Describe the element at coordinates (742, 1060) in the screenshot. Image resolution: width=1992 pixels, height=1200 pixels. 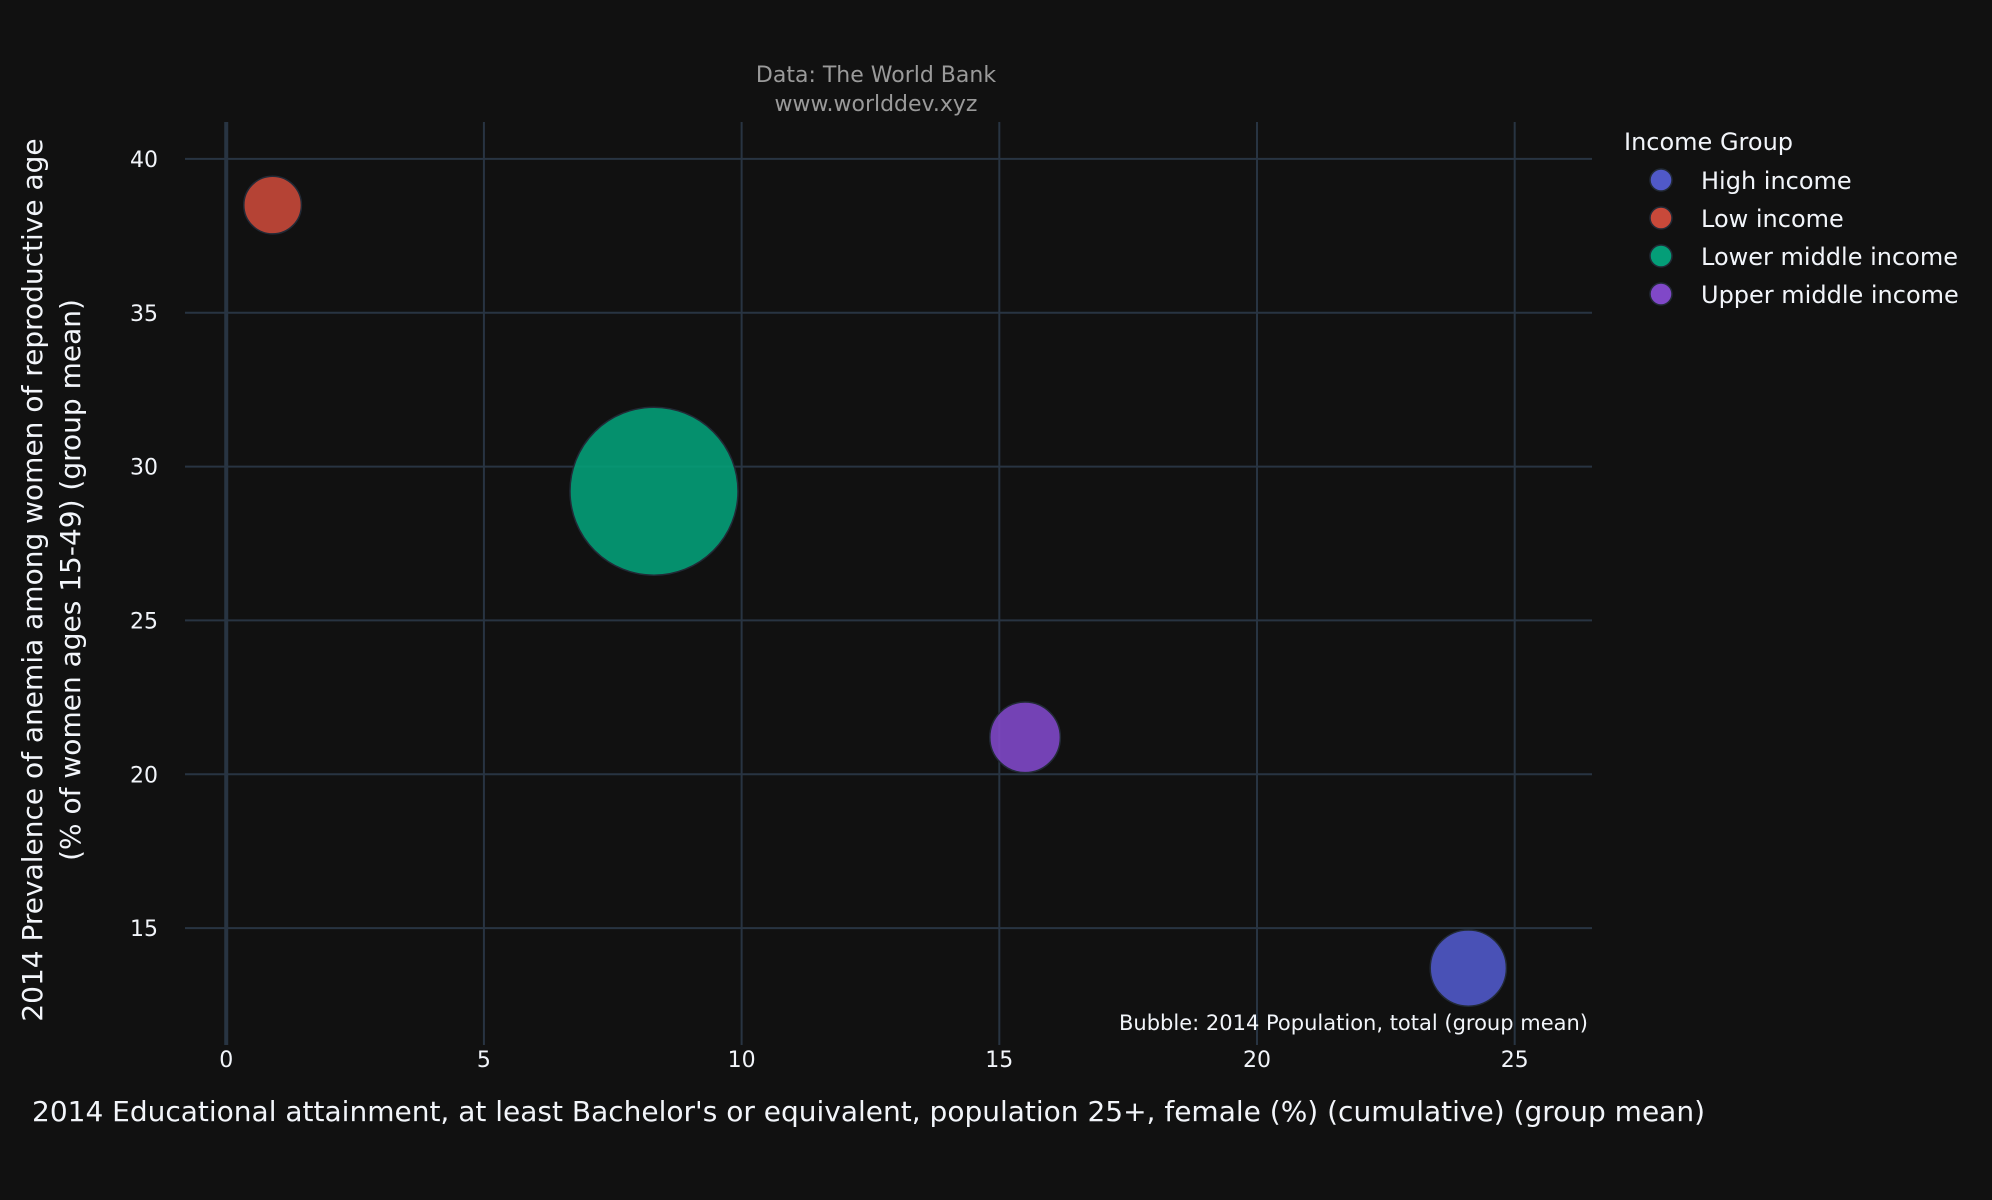
I see `x-tick-label: 10` at that location.